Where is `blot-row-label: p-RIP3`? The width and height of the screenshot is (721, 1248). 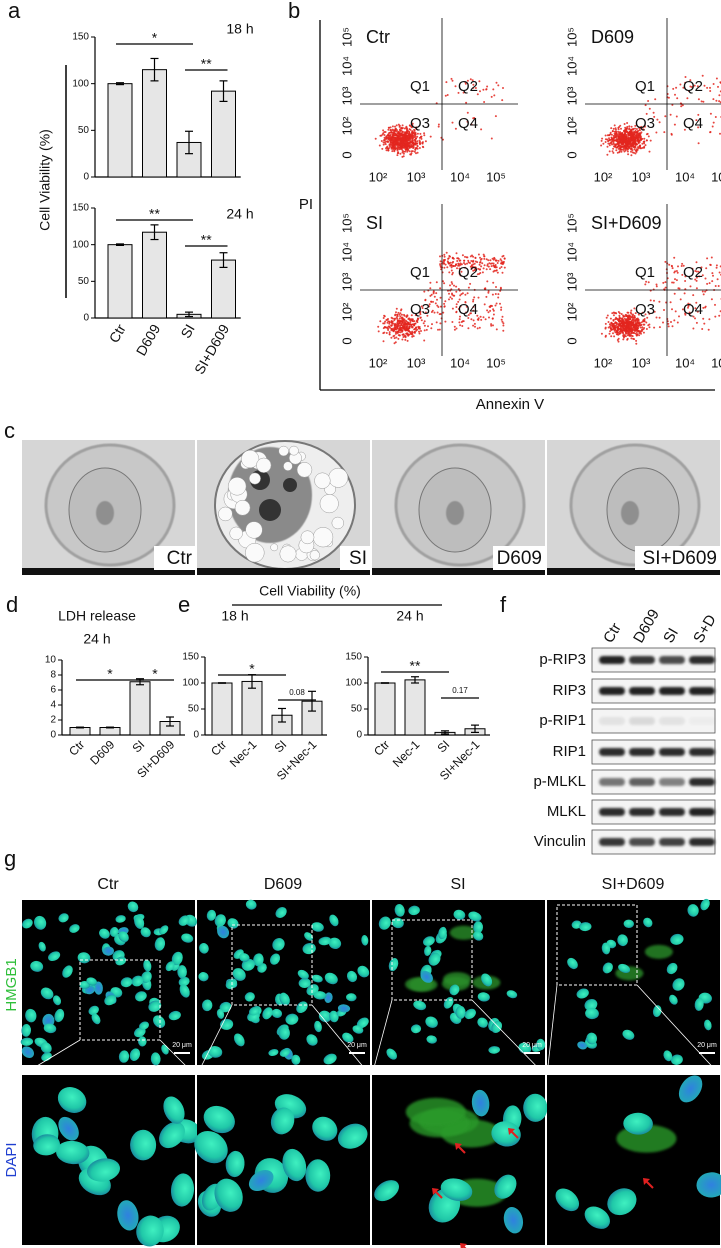
blot-row-label: p-RIP3 is located at coordinates (562, 659).